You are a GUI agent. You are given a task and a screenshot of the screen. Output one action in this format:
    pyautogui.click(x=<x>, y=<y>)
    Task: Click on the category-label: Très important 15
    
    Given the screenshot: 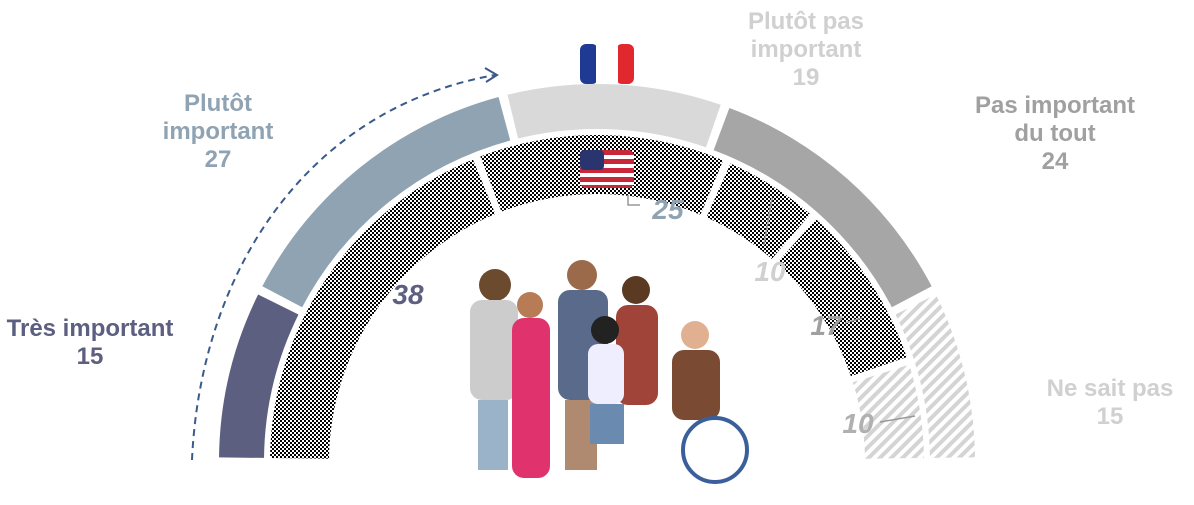 What is the action you would take?
    pyautogui.click(x=90, y=343)
    